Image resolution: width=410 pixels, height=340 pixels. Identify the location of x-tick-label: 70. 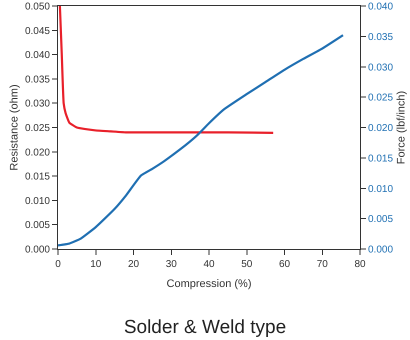
(322, 264).